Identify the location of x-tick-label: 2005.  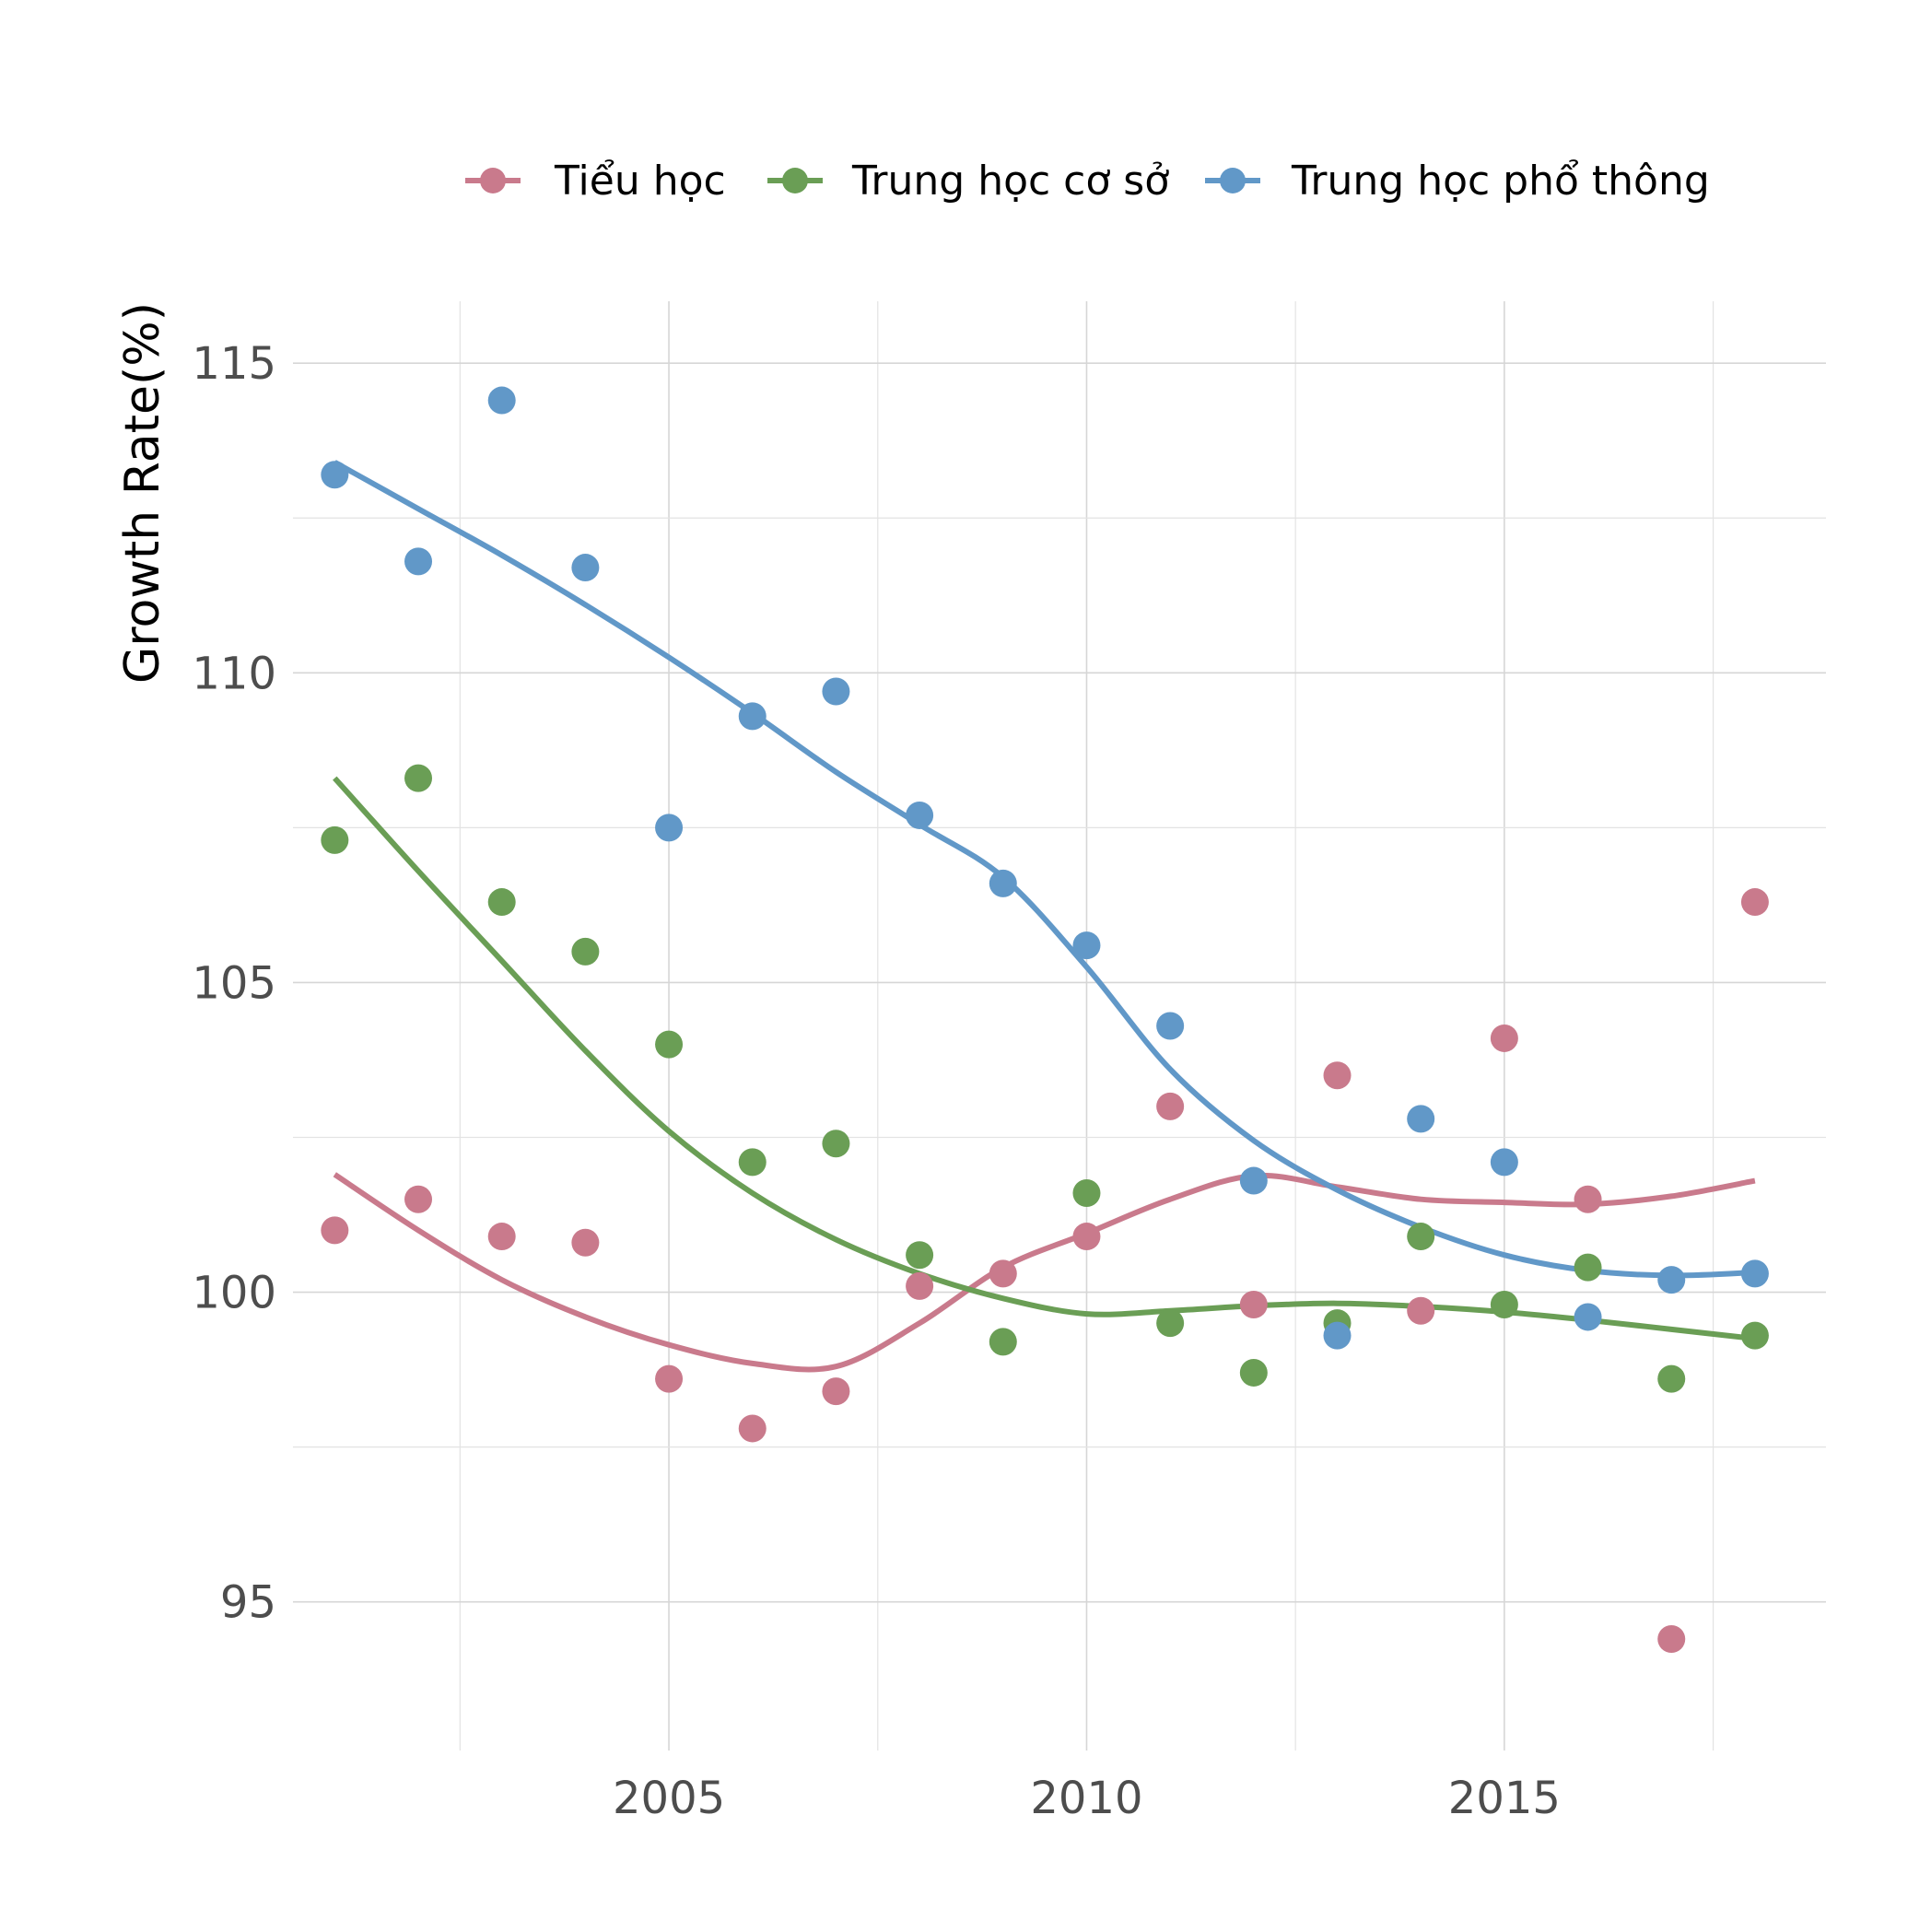
(669, 1798).